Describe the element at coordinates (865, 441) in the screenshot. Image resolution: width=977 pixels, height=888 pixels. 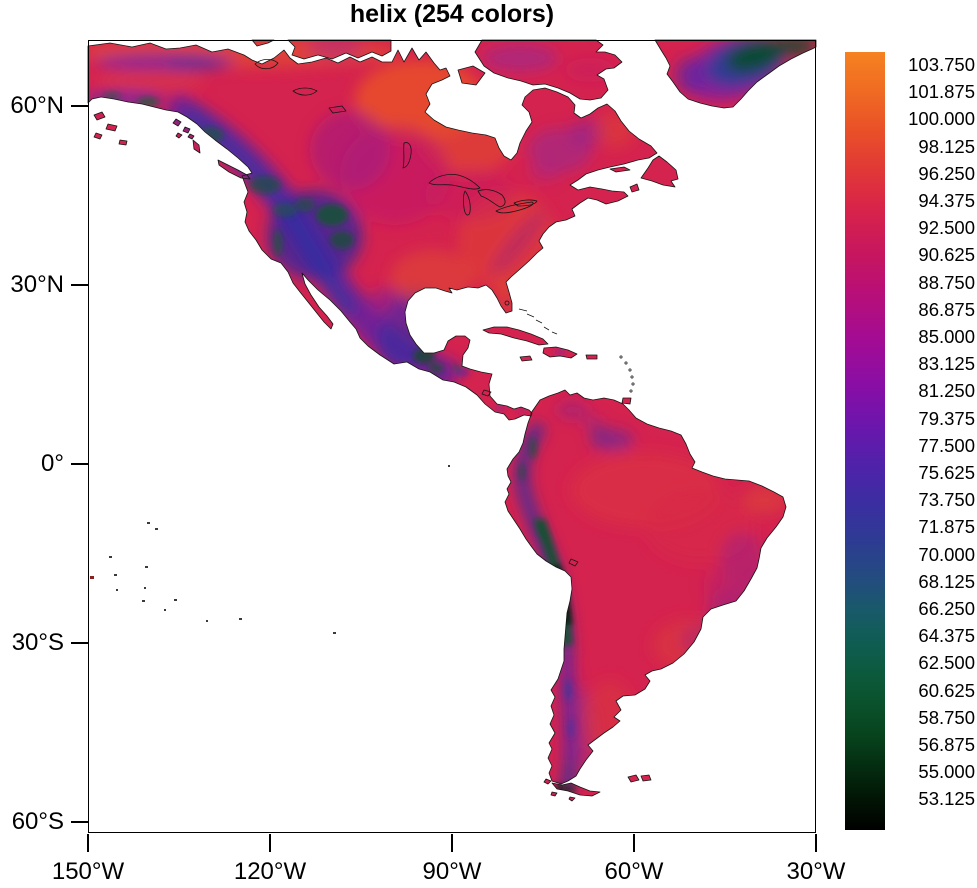
I see `colorbar-gradient` at that location.